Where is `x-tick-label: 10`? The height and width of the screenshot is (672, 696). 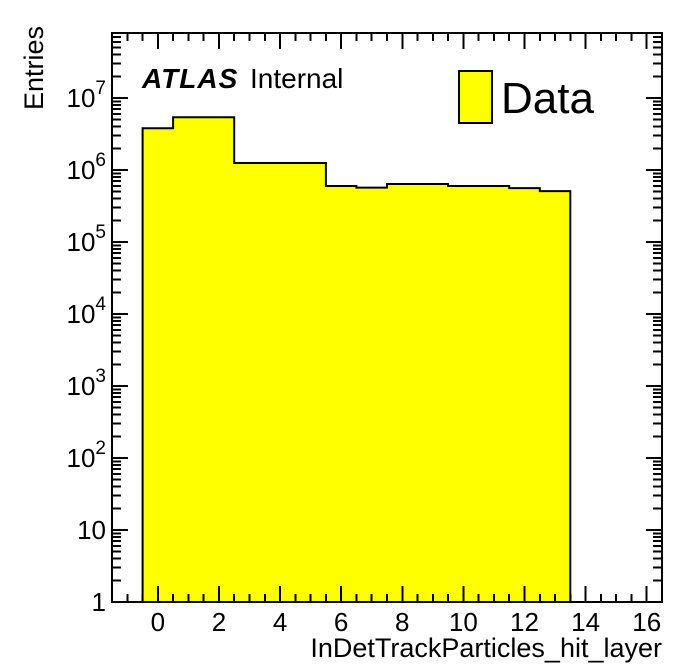 x-tick-label: 10 is located at coordinates (463, 622).